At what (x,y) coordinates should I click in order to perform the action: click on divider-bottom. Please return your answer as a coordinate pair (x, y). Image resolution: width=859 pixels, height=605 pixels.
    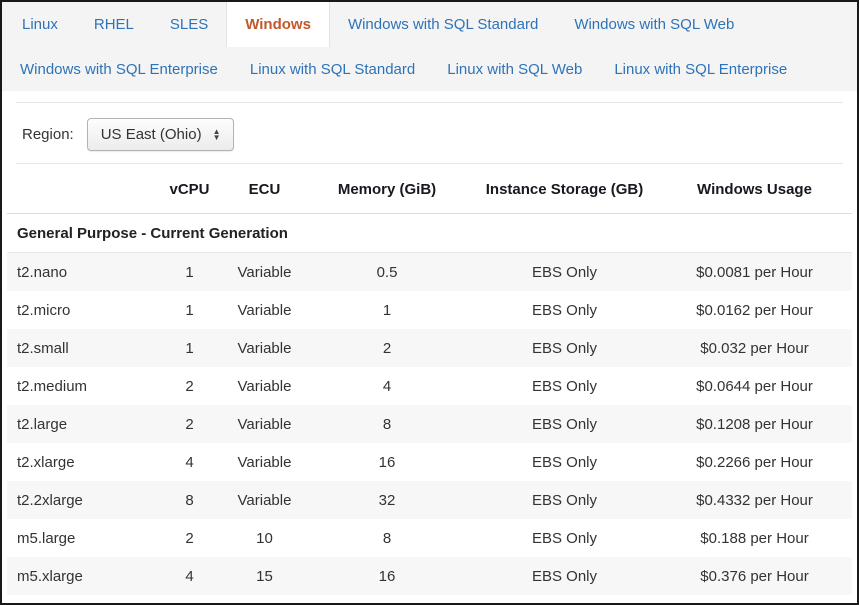
    Looking at the image, I should click on (429, 163).